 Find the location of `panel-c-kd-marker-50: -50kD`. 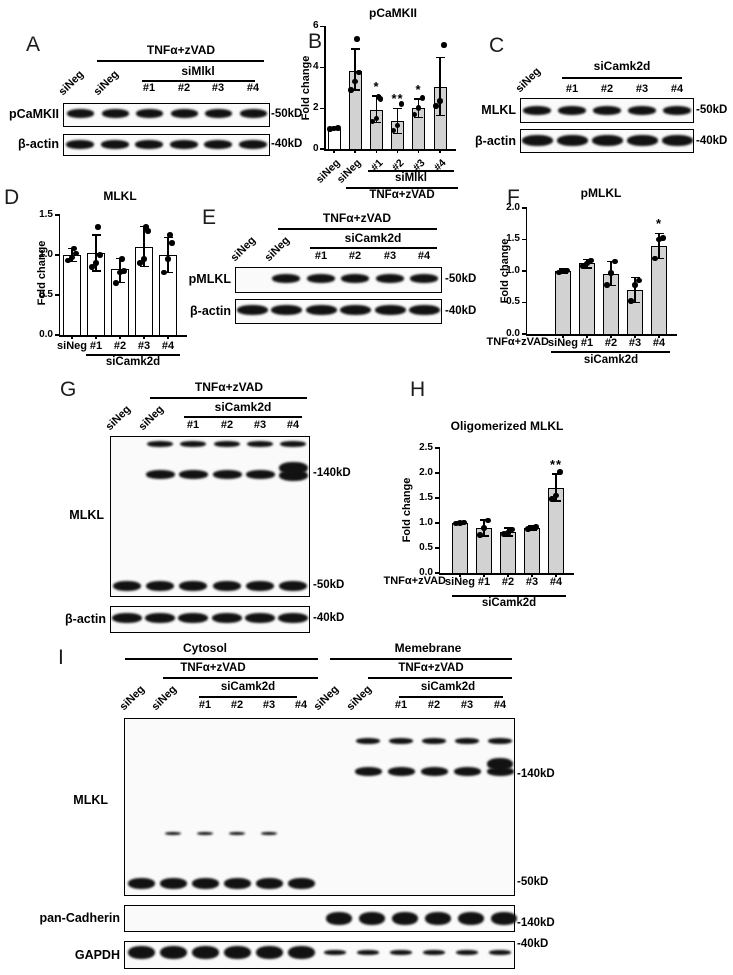

panel-c-kd-marker-50: -50kD is located at coordinates (712, 110).